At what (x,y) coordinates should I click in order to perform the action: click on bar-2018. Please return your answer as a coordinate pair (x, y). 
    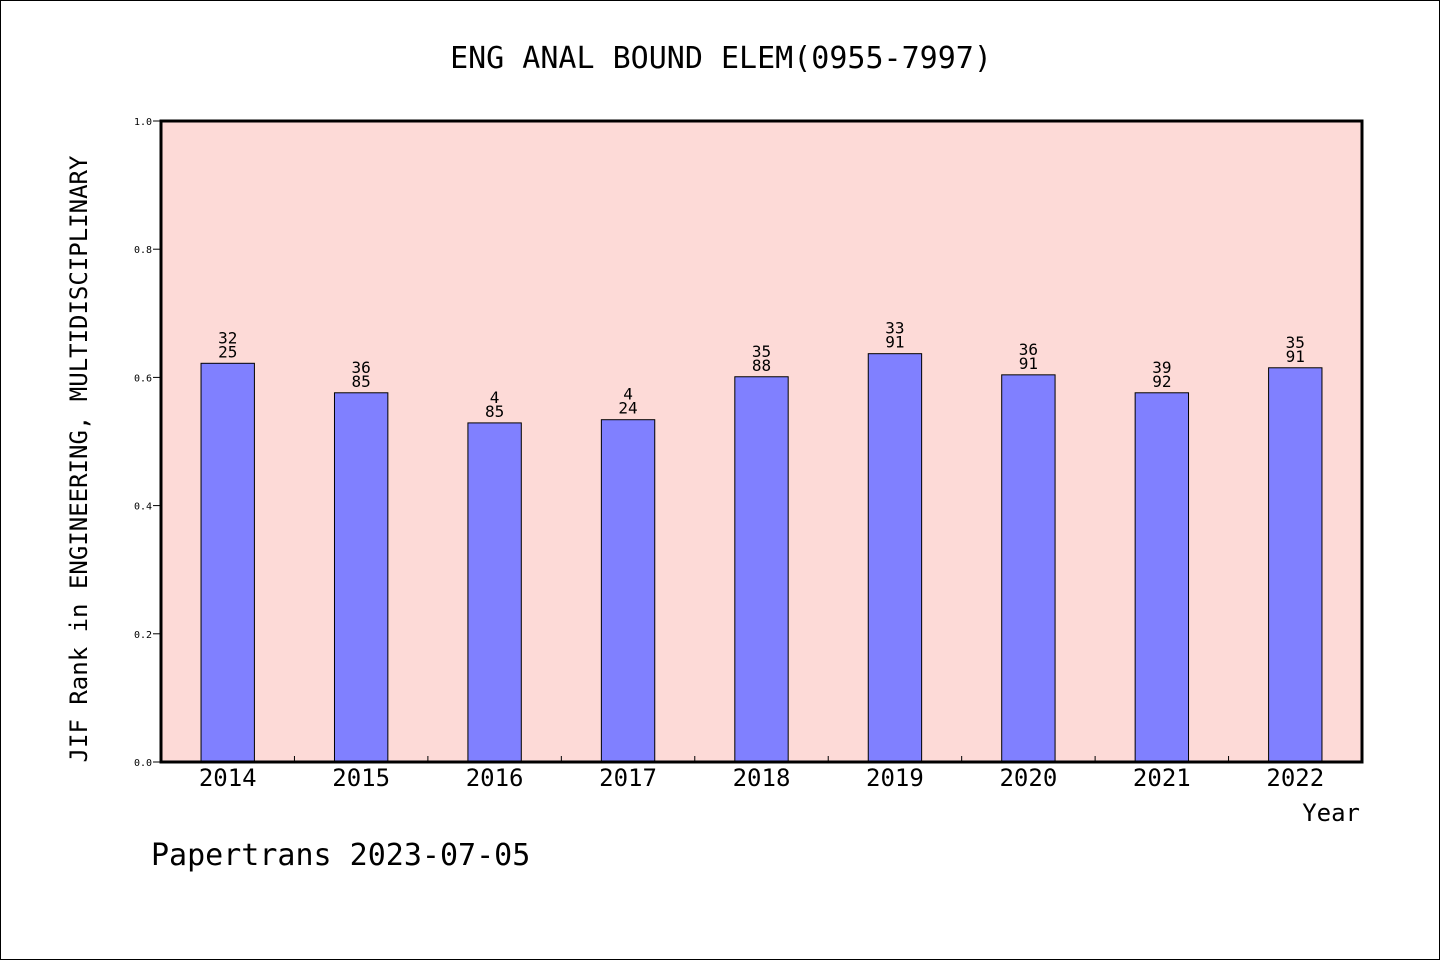
    Looking at the image, I should click on (761, 569).